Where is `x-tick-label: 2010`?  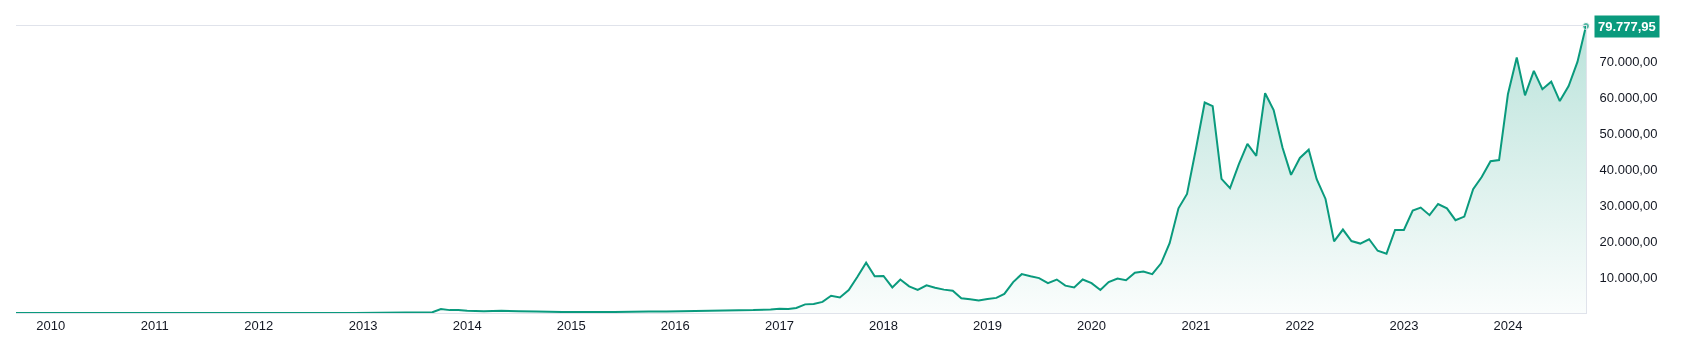 x-tick-label: 2010 is located at coordinates (51, 325).